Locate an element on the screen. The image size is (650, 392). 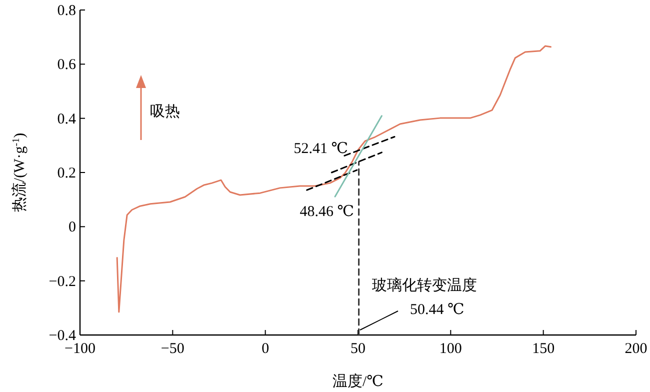
y-tick-label: 0.6 is located at coordinates (66, 65).